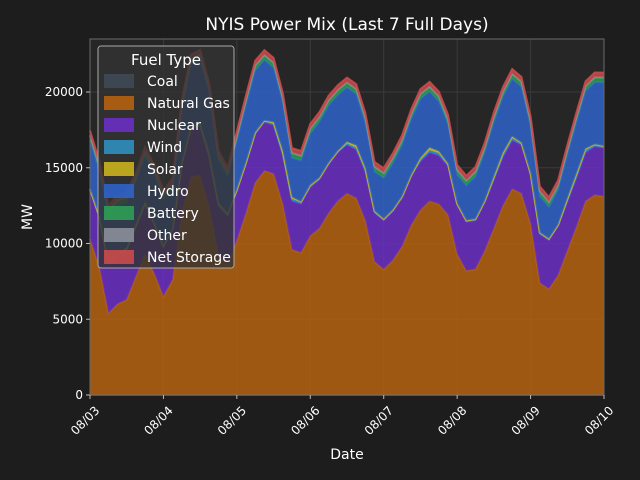 The width and height of the screenshot is (640, 480). I want to click on legend-label-battery: Battery, so click(173, 214).